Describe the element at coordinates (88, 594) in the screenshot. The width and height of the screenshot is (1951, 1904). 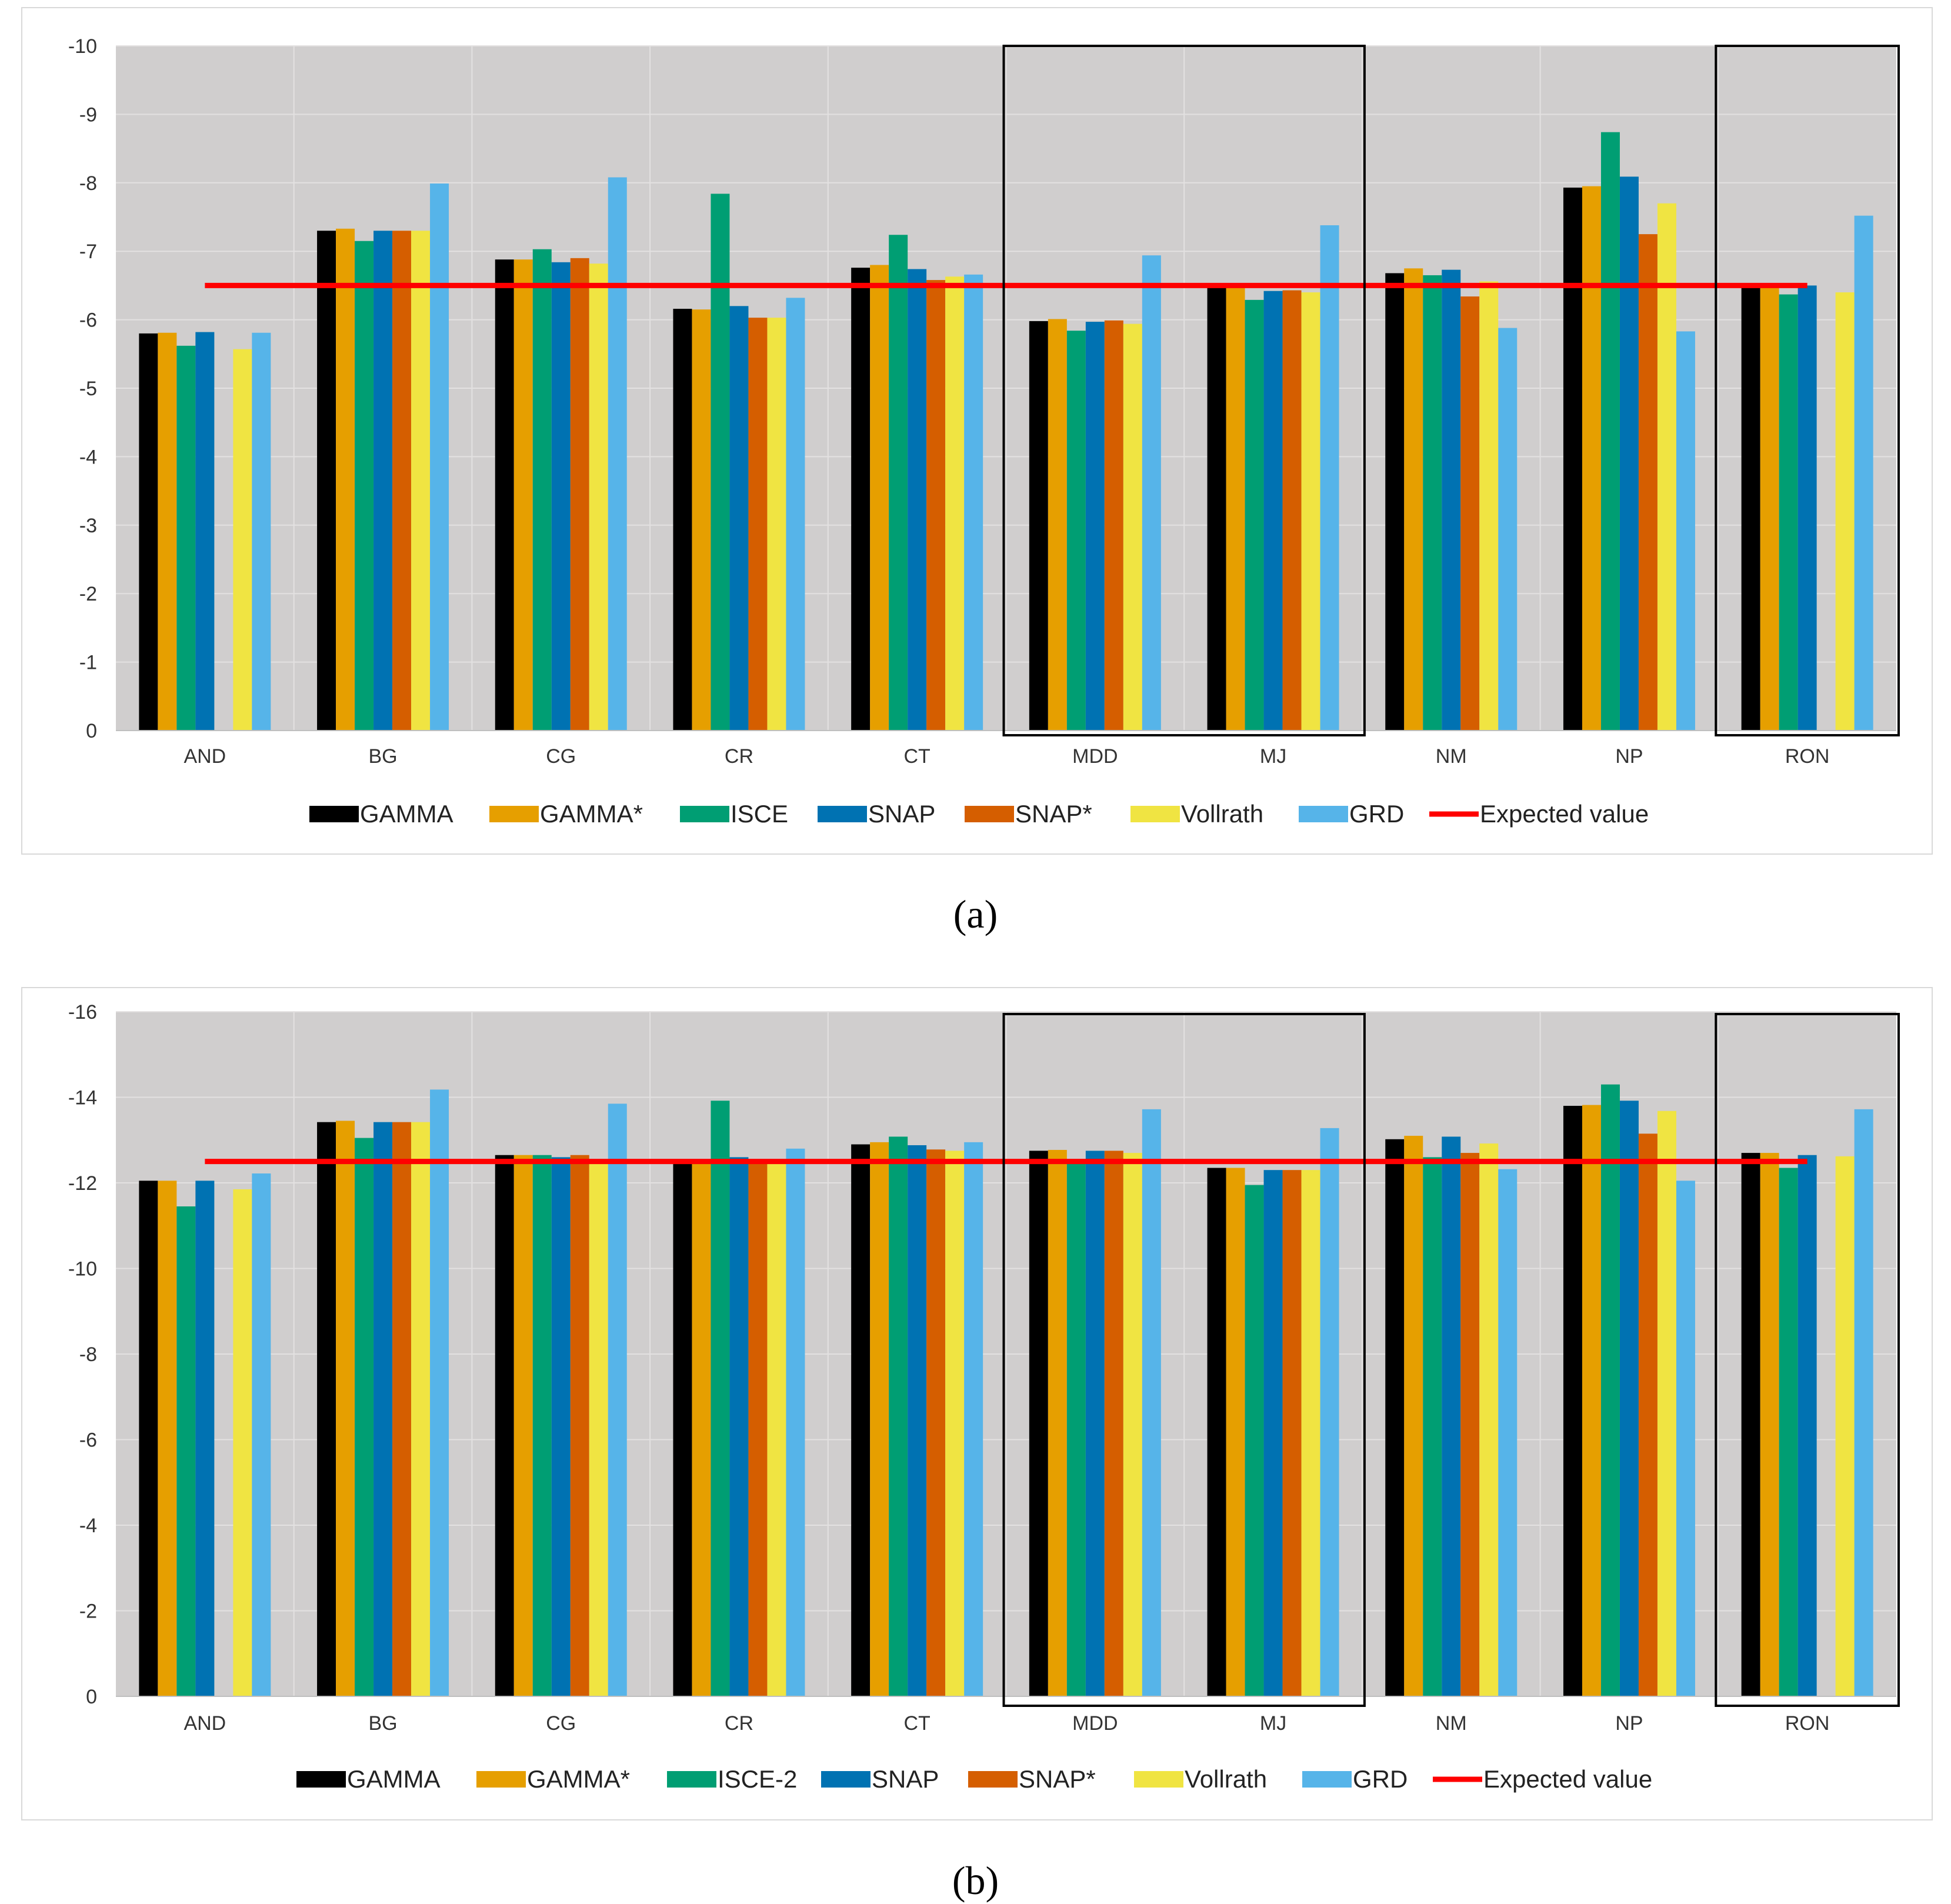
I see `y-tick-label: -2` at that location.